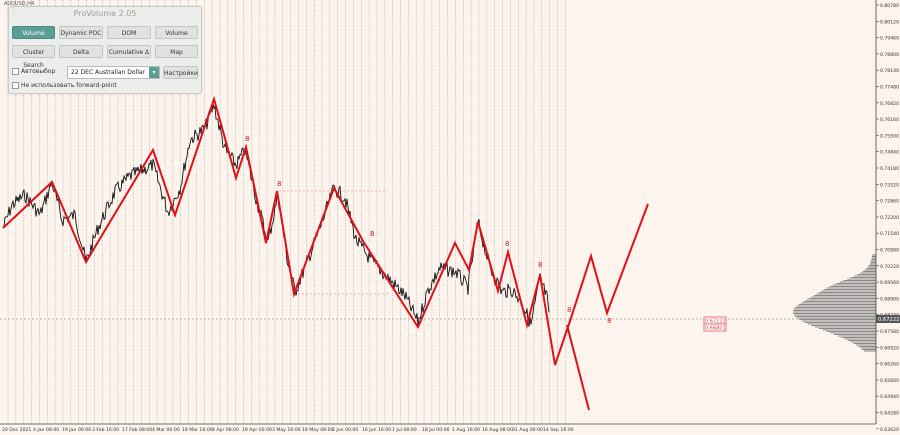 Image resolution: width=900 pixels, height=435 pixels. Describe the element at coordinates (76, 430) in the screenshot. I see `time-tick-label: 19 Jan 00:00` at that location.